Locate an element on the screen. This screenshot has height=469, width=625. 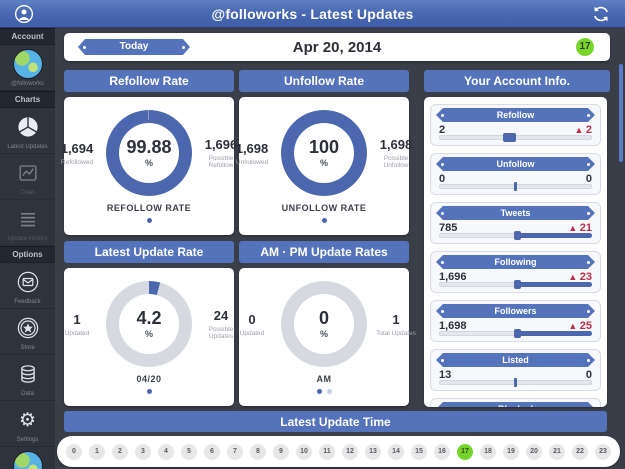
sidebar-item-followorks: Followorks is located at coordinates (27, 458).